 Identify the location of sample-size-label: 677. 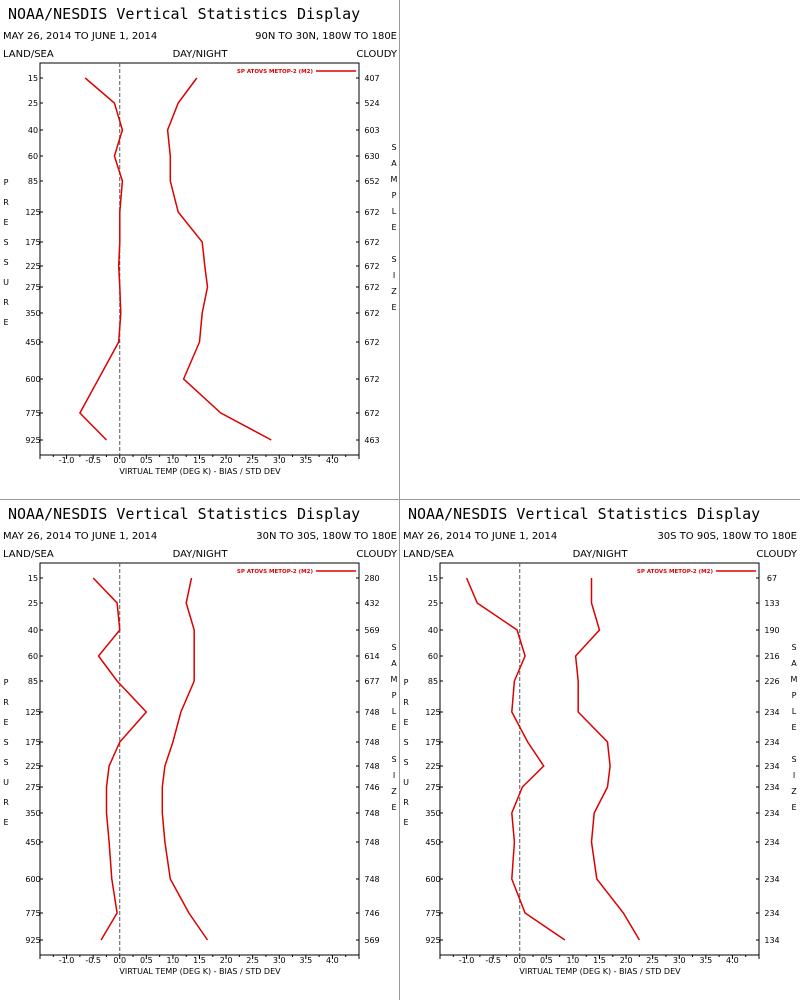
(371, 681).